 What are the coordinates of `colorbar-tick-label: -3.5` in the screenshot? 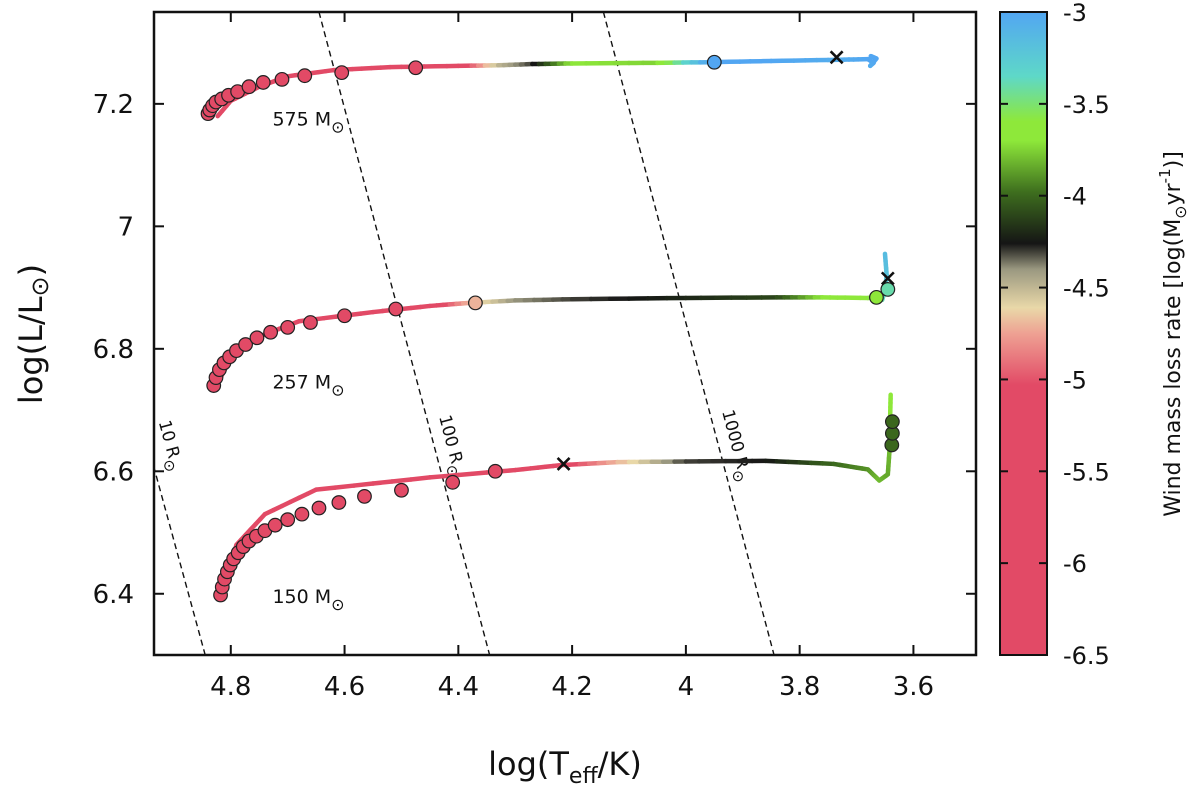 It's located at (1086, 105).